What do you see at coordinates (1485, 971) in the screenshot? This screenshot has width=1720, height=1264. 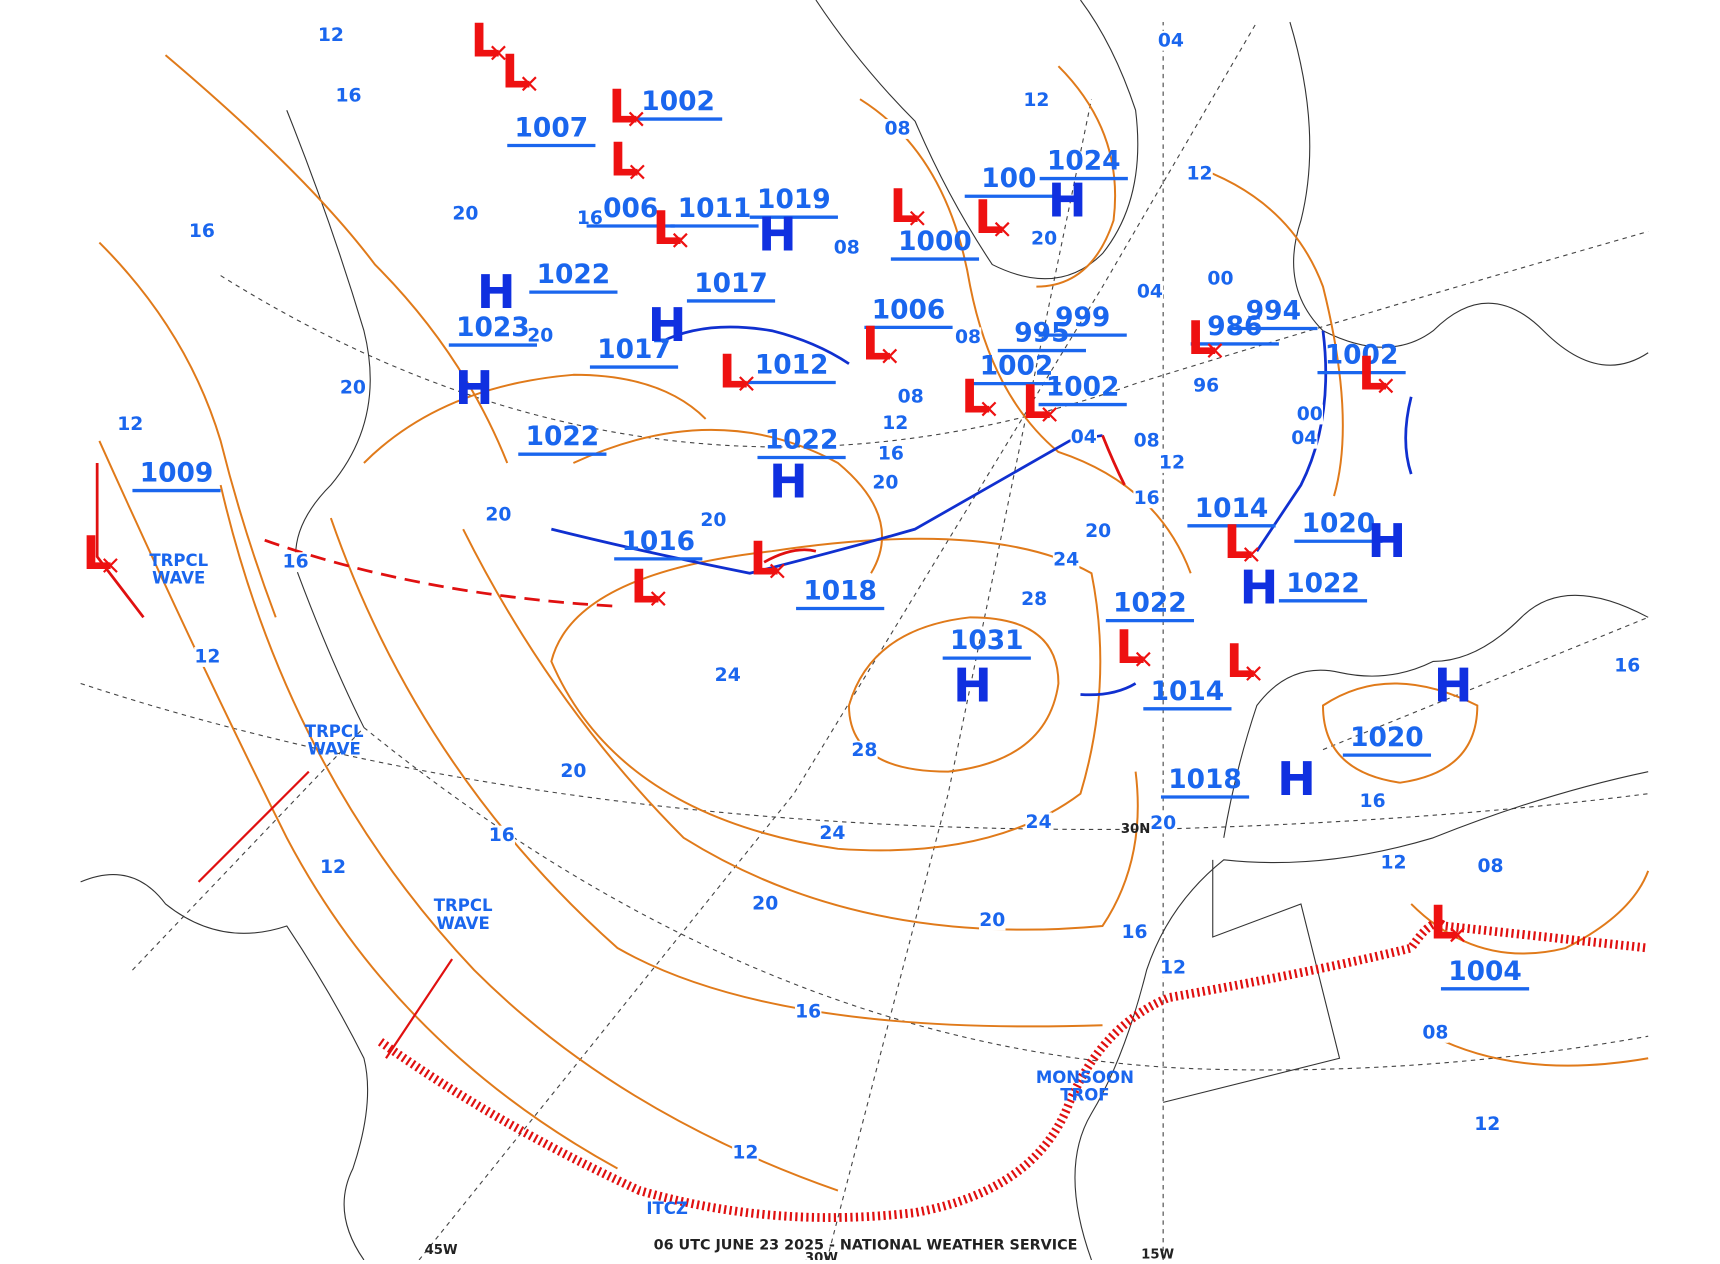 I see `pressure-value: 1004` at bounding box center [1485, 971].